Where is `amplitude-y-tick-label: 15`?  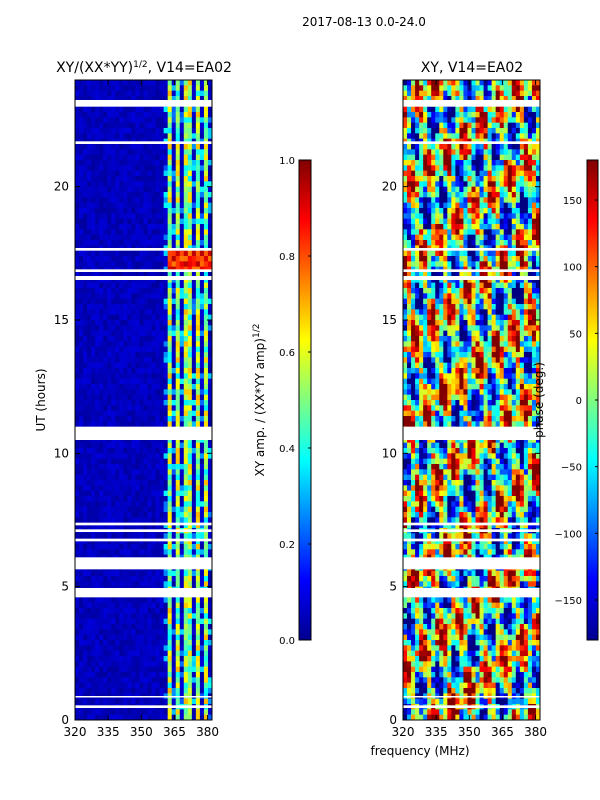
amplitude-y-tick-label: 15 is located at coordinates (61, 320).